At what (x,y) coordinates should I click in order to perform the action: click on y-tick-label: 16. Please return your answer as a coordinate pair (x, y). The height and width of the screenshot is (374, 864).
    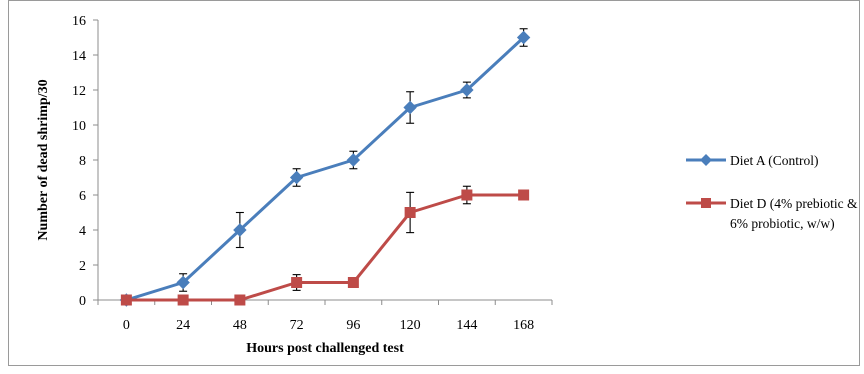
    Looking at the image, I should click on (79, 21).